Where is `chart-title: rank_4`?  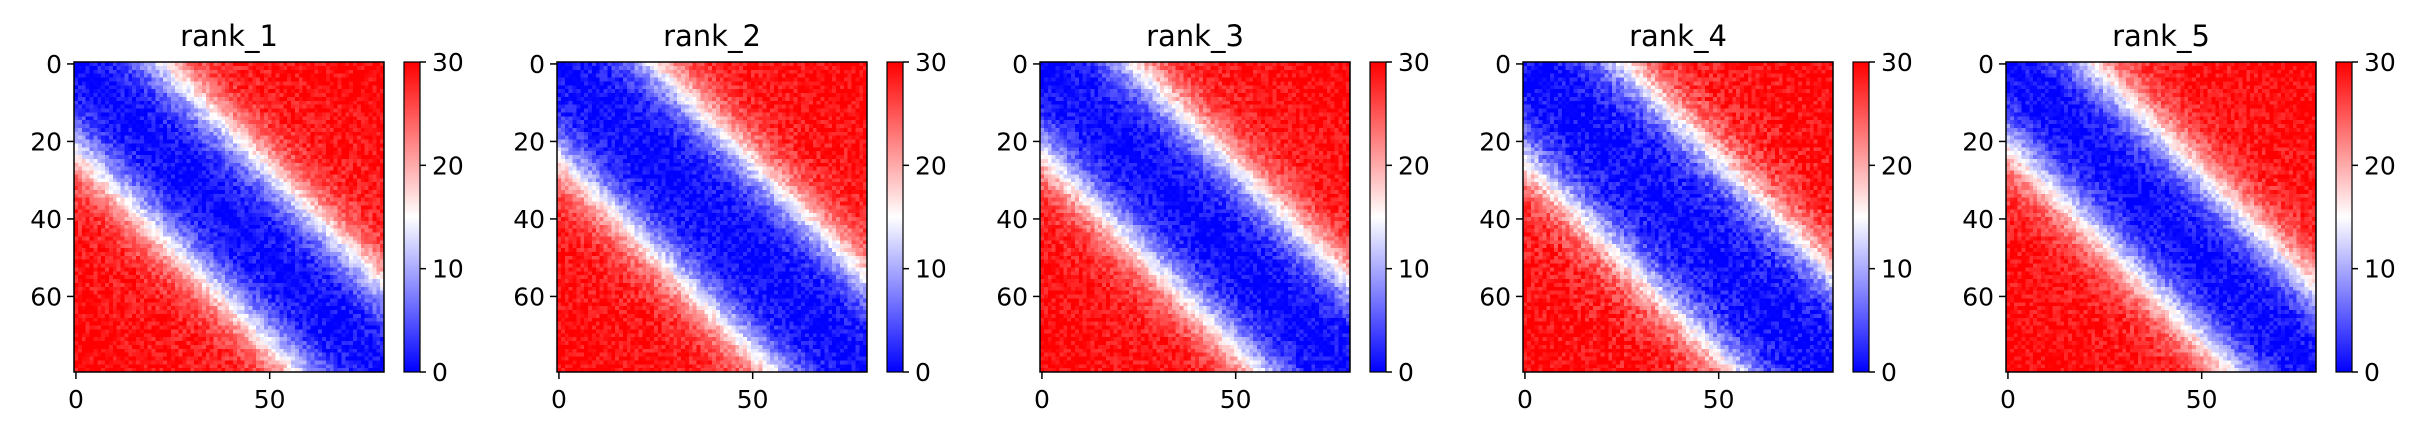
chart-title: rank_4 is located at coordinates (1678, 36).